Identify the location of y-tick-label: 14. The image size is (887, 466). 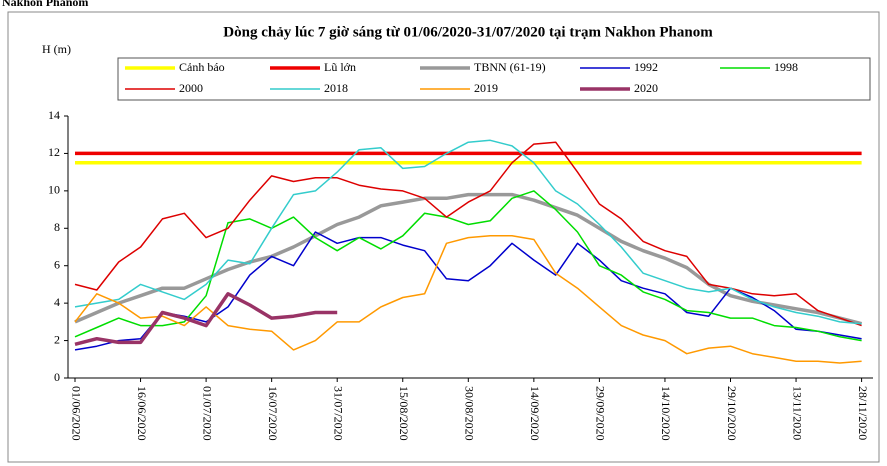
(54, 115).